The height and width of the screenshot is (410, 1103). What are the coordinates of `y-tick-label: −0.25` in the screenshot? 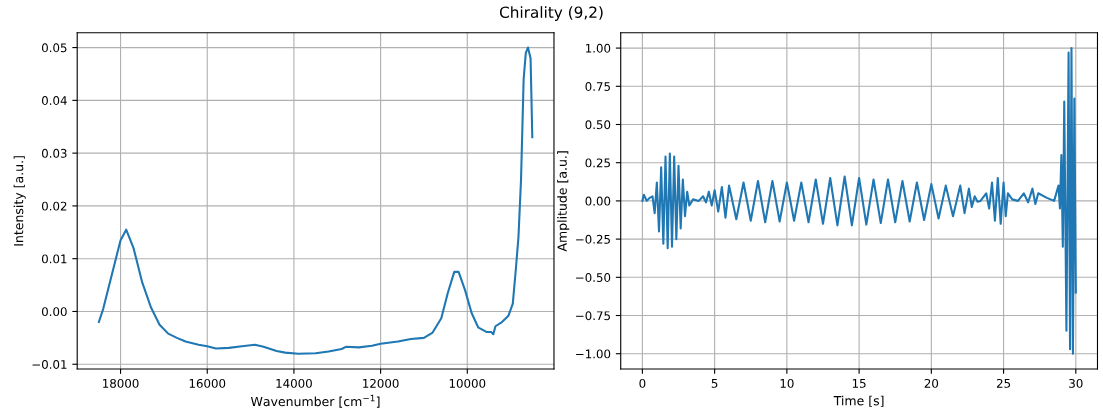 It's located at (593, 239).